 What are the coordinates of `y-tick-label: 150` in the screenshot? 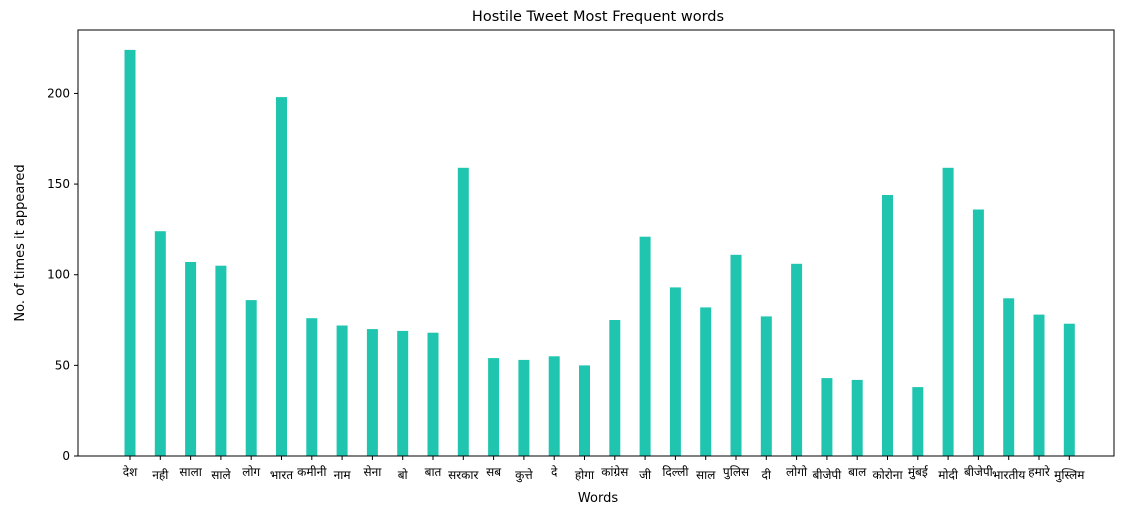 It's located at (58, 184).